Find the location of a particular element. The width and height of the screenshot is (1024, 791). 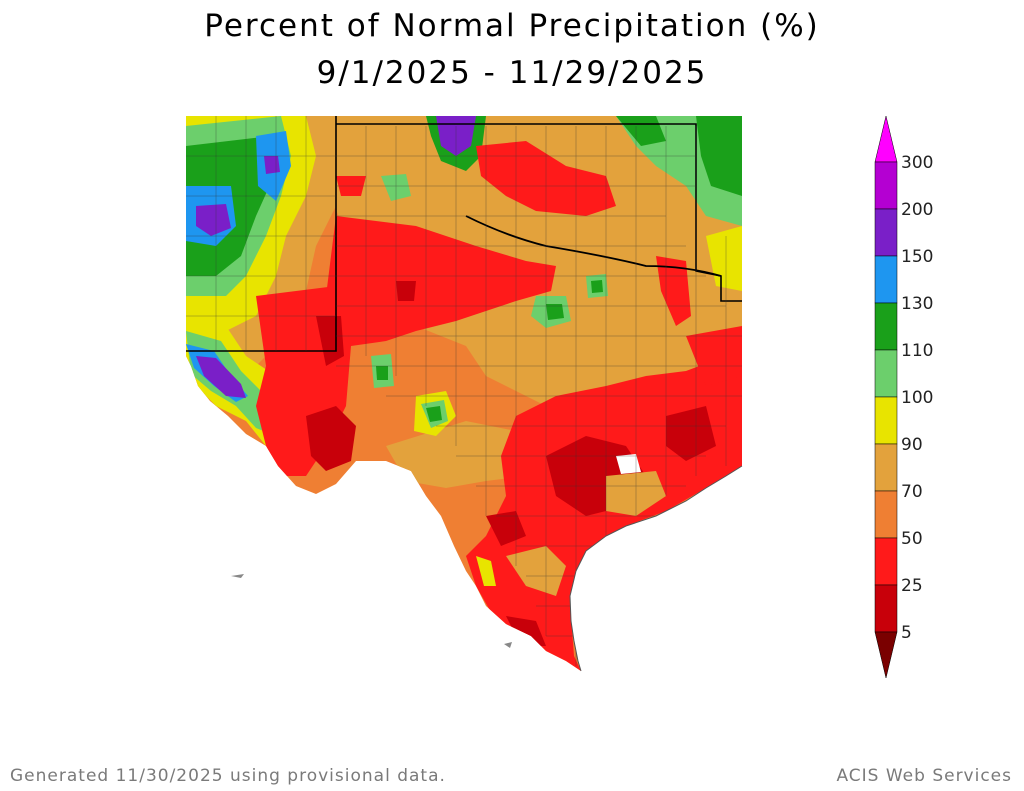

legend-label: 70 is located at coordinates (912, 492).